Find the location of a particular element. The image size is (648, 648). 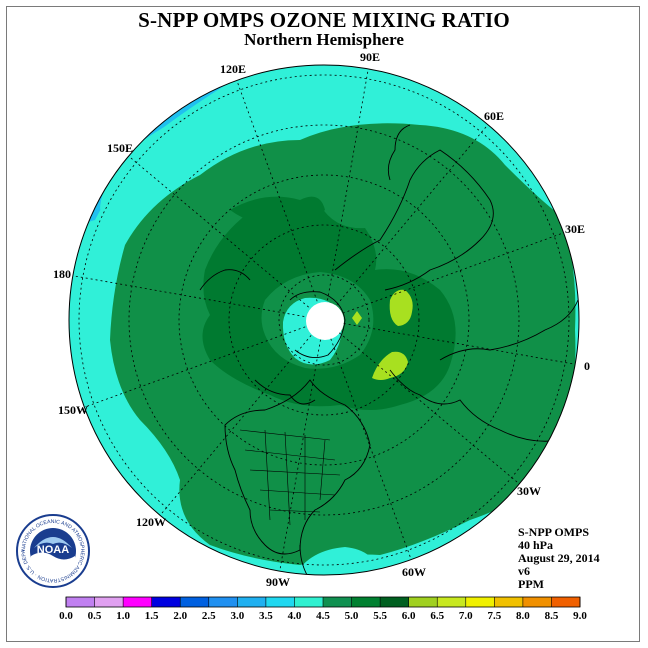

field-level-3-5c is located at coordinates (337, 561).